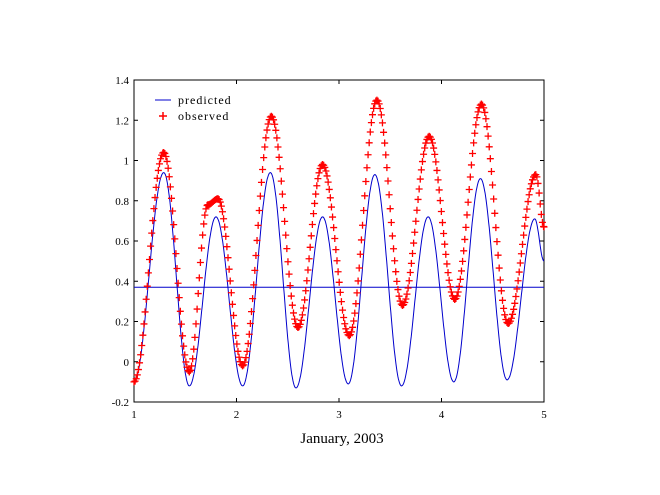  I want to click on y-tick-label: 1, so click(127, 162).